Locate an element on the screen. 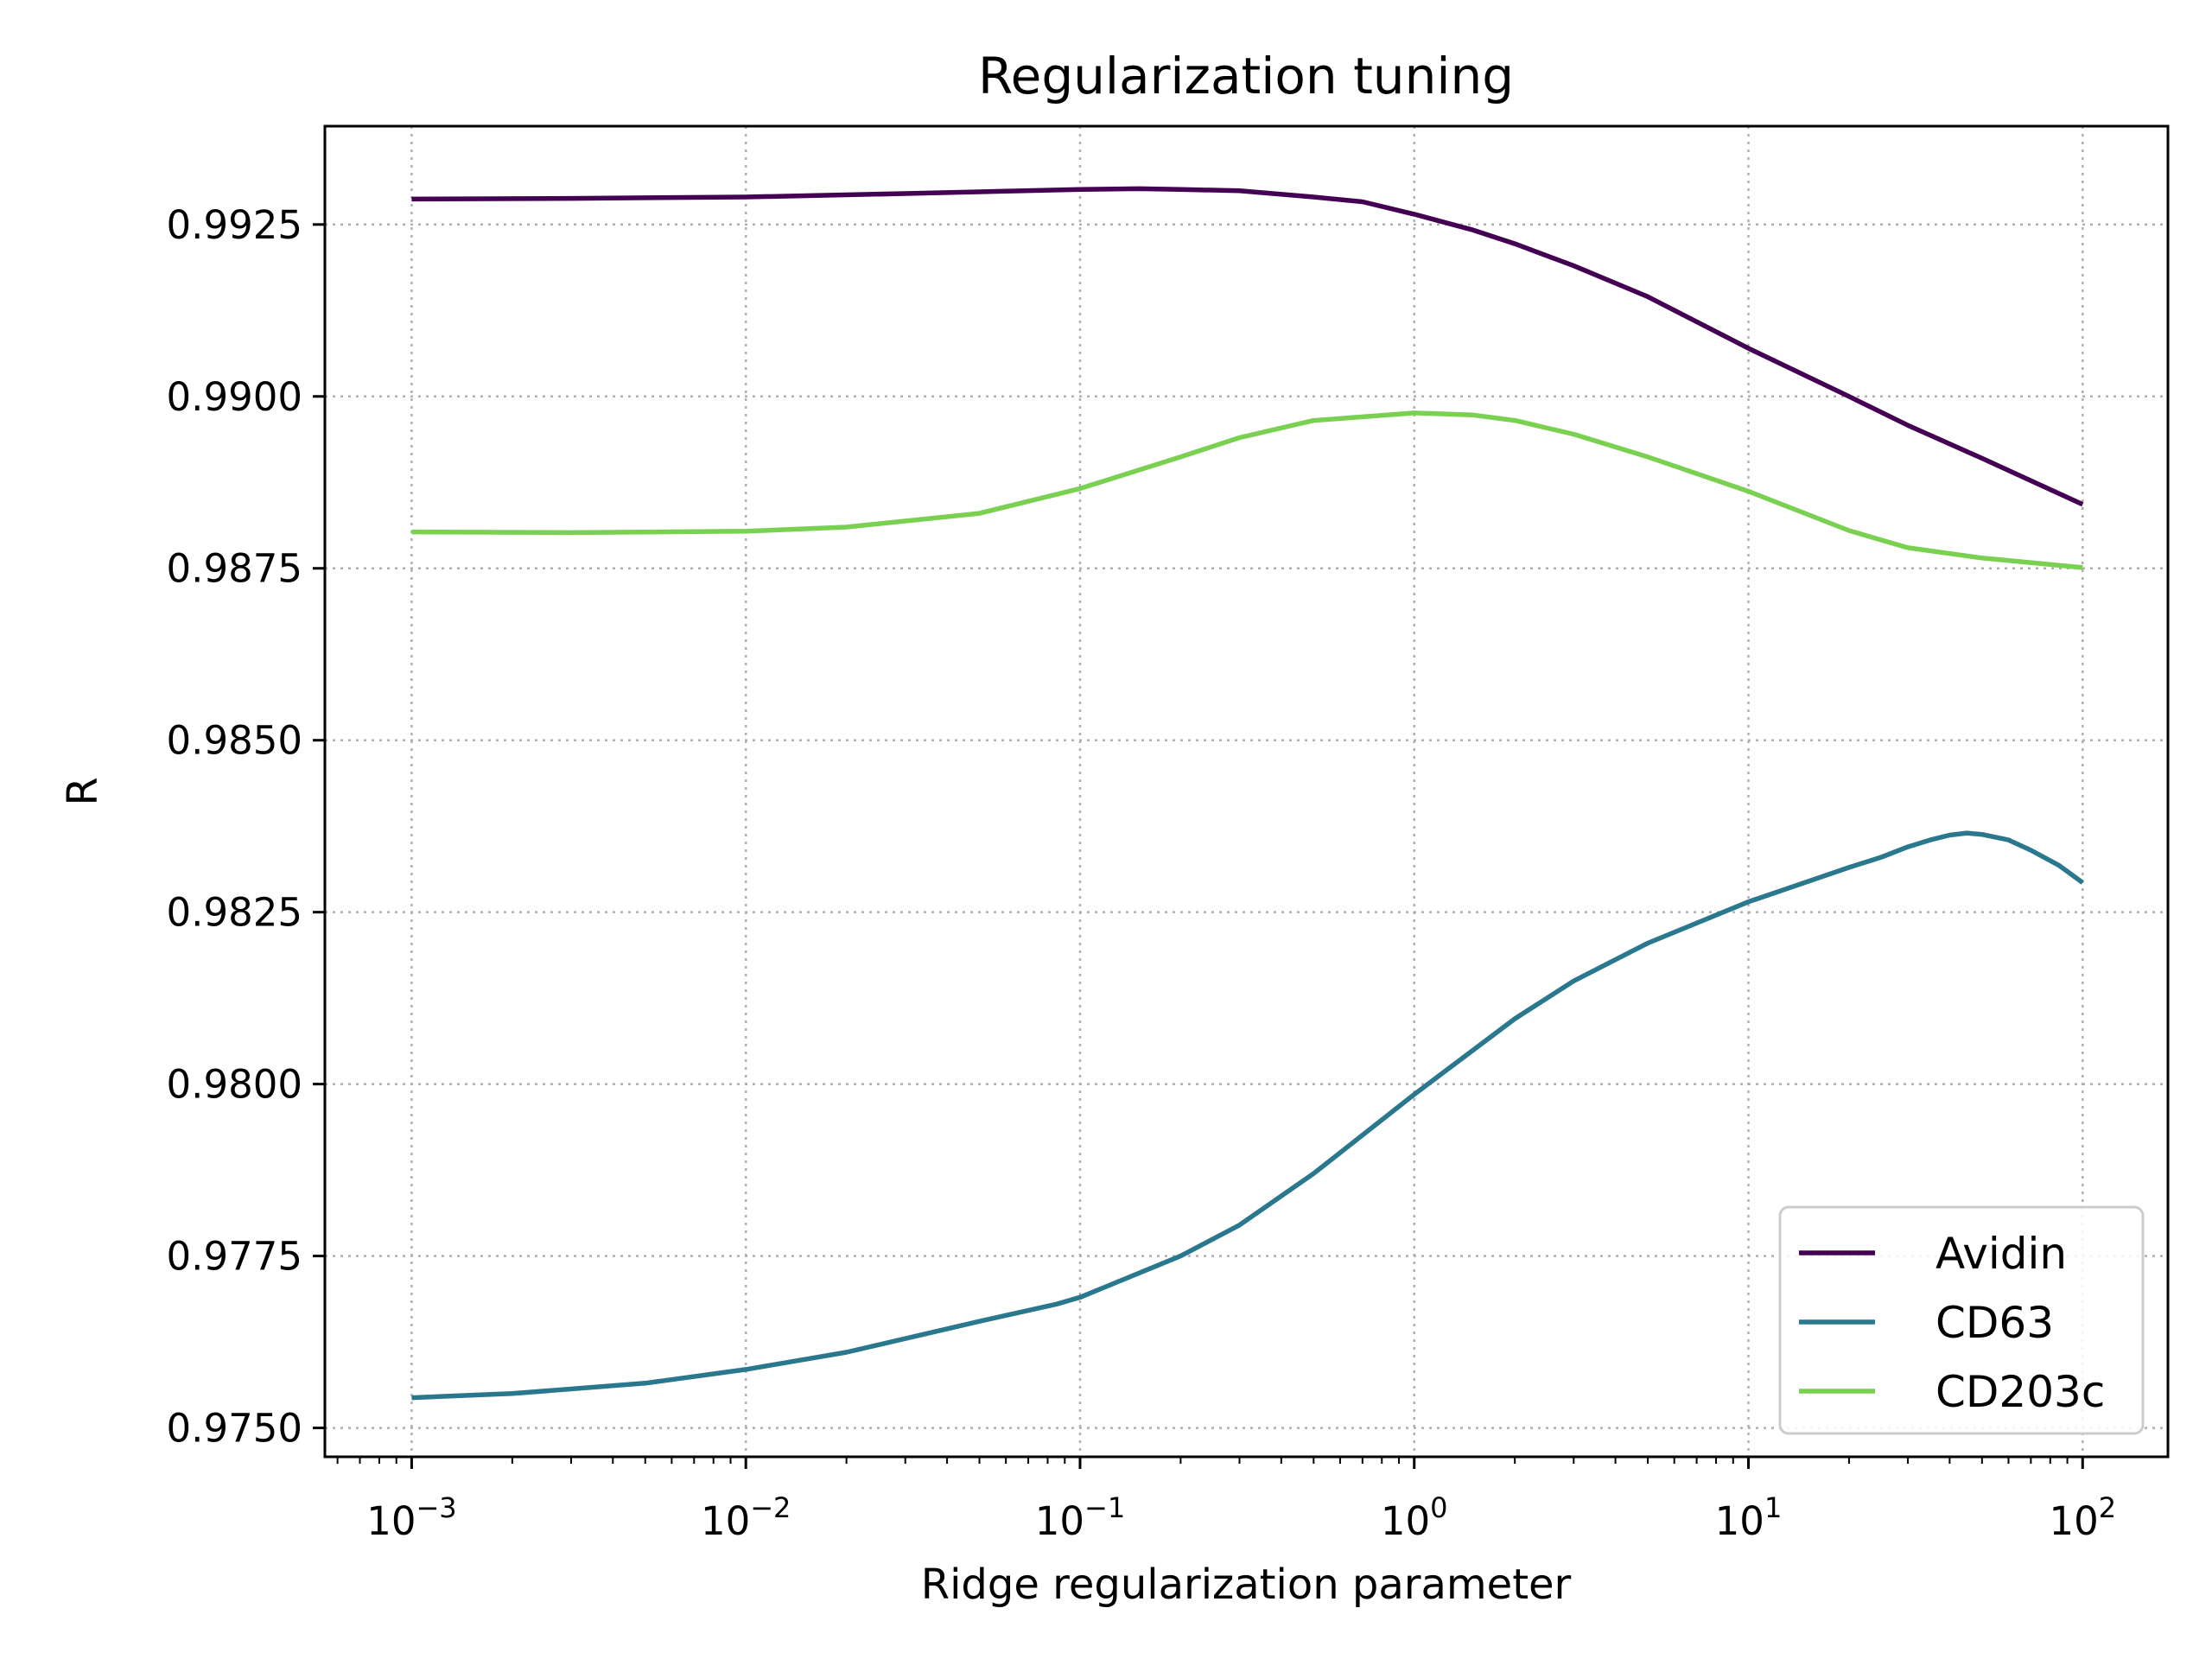  x-tick-label: 10⁻¹ is located at coordinates (1080, 1517).